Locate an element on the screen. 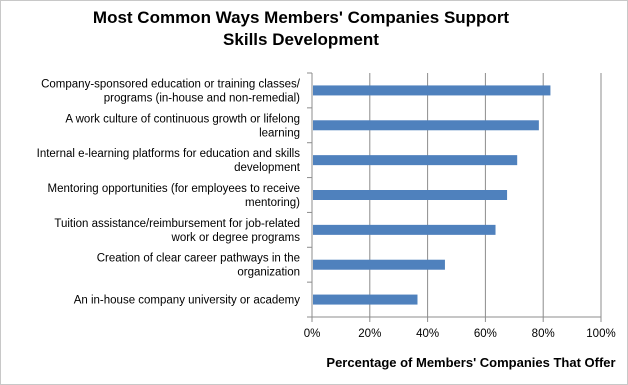 The height and width of the screenshot is (385, 628). x-tick-label: 0% is located at coordinates (312, 334).